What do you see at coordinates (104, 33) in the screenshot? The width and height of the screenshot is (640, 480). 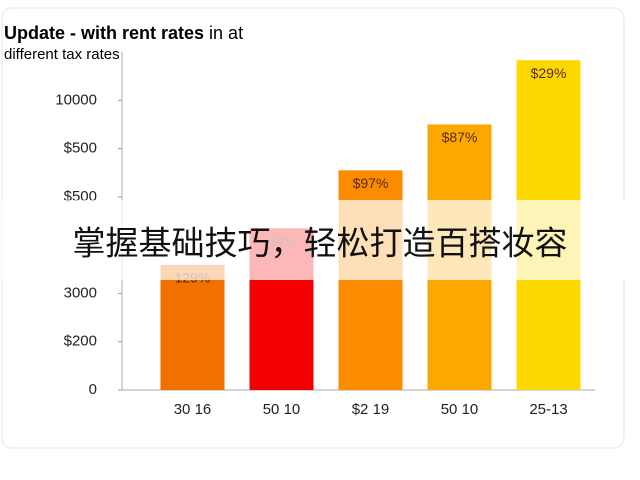 I see `title-main: Update - with rent rates` at bounding box center [104, 33].